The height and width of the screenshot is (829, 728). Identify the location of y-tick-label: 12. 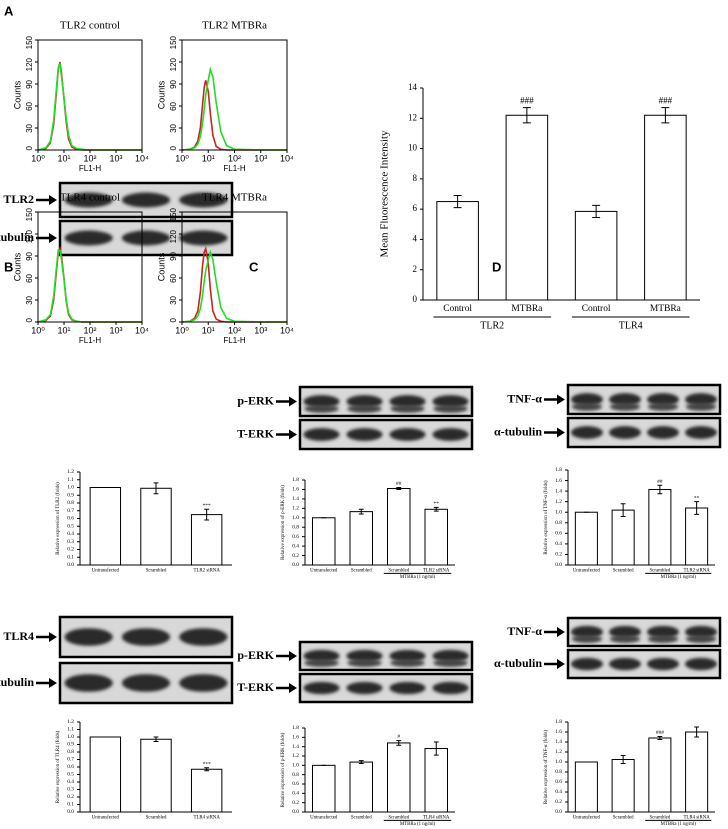
(412, 117).